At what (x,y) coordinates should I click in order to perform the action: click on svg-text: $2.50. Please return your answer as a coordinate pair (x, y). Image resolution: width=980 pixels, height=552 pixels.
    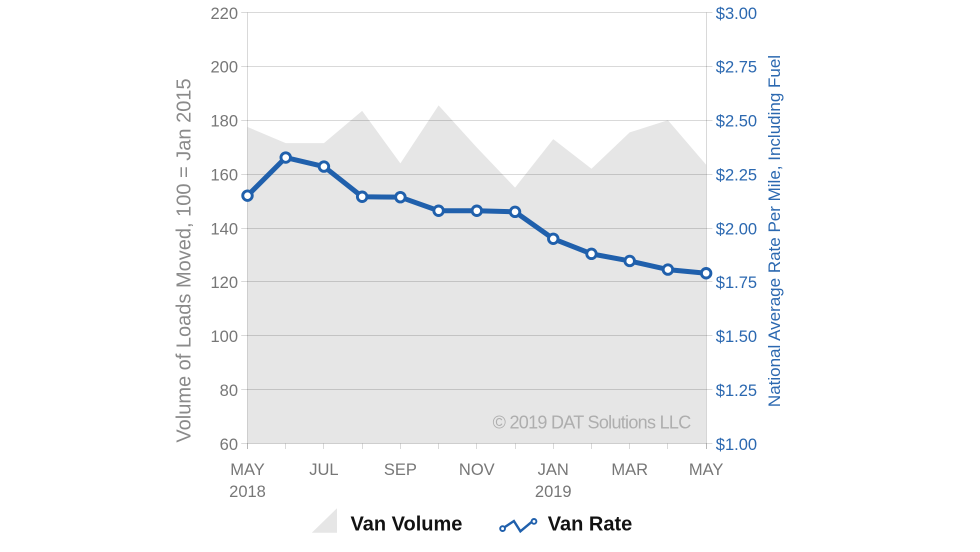
    Looking at the image, I should click on (736, 122).